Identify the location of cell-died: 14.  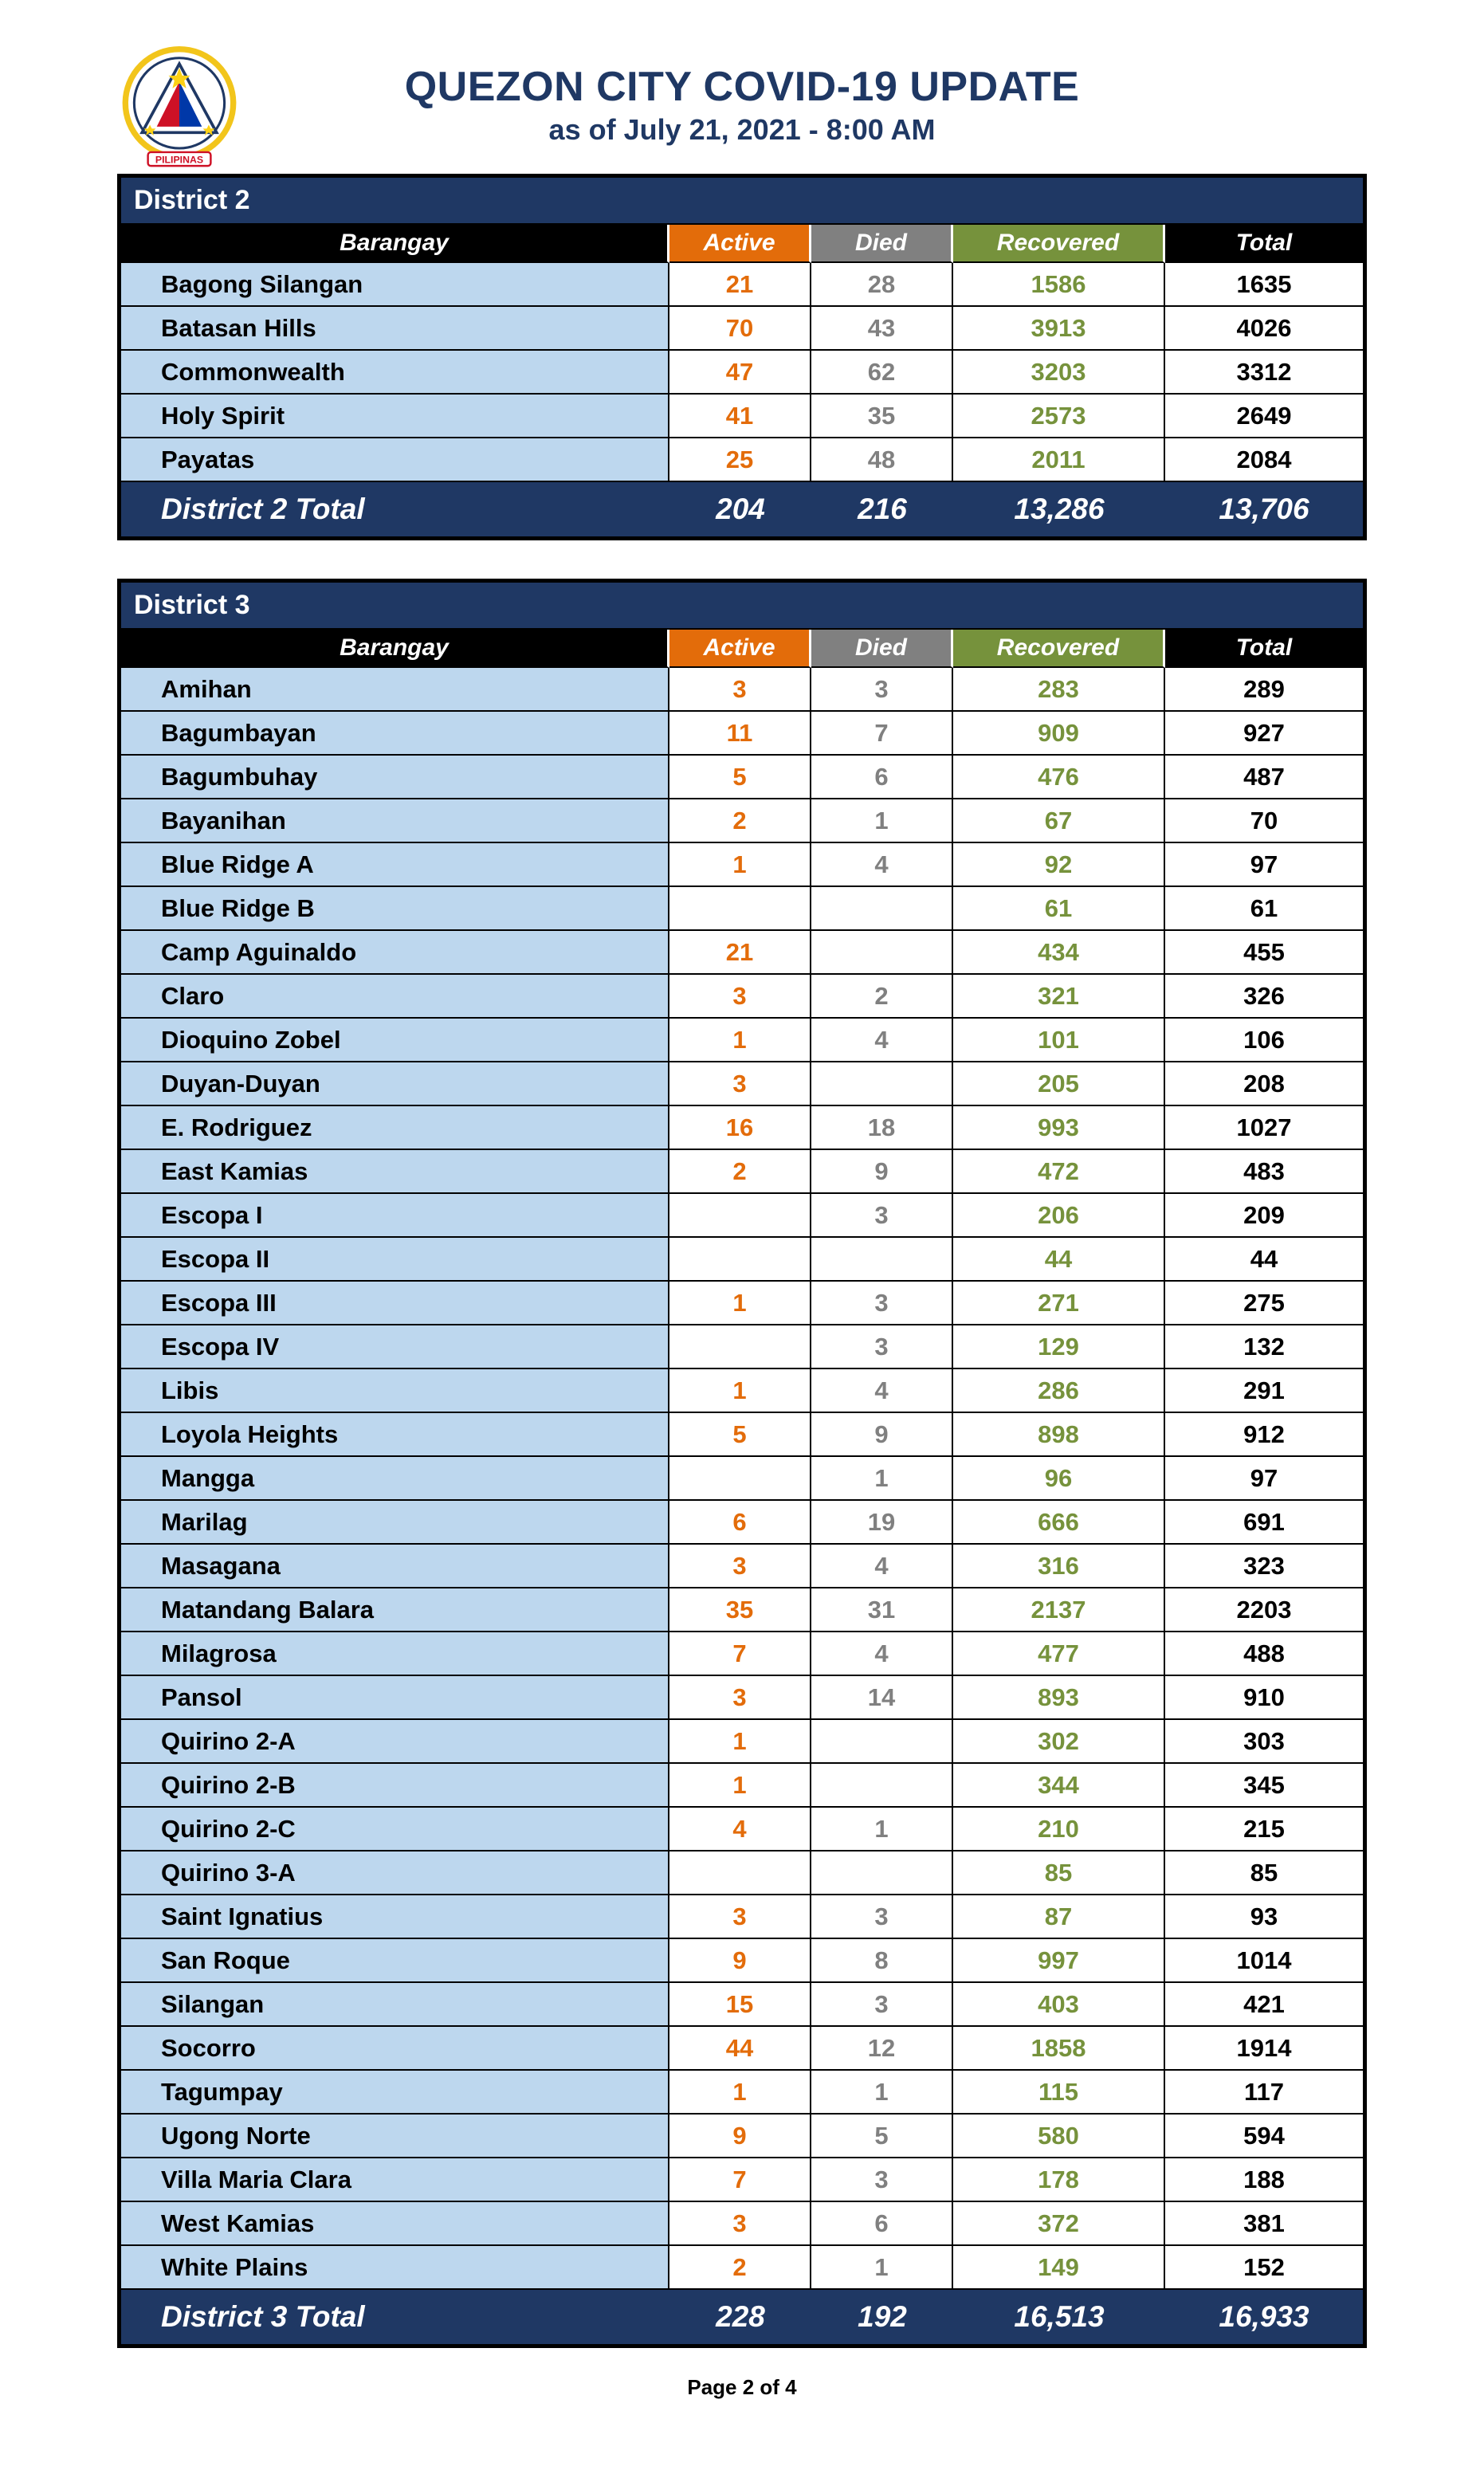
(882, 1698).